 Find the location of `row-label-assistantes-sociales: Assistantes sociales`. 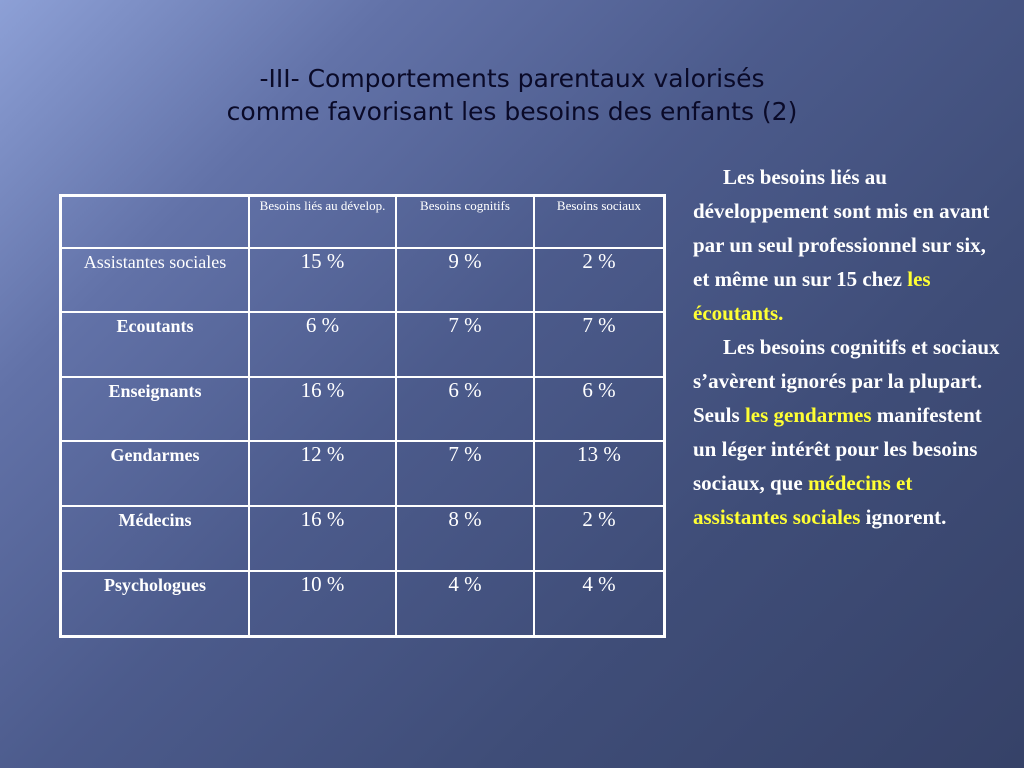

row-label-assistantes-sociales: Assistantes sociales is located at coordinates (154, 280).